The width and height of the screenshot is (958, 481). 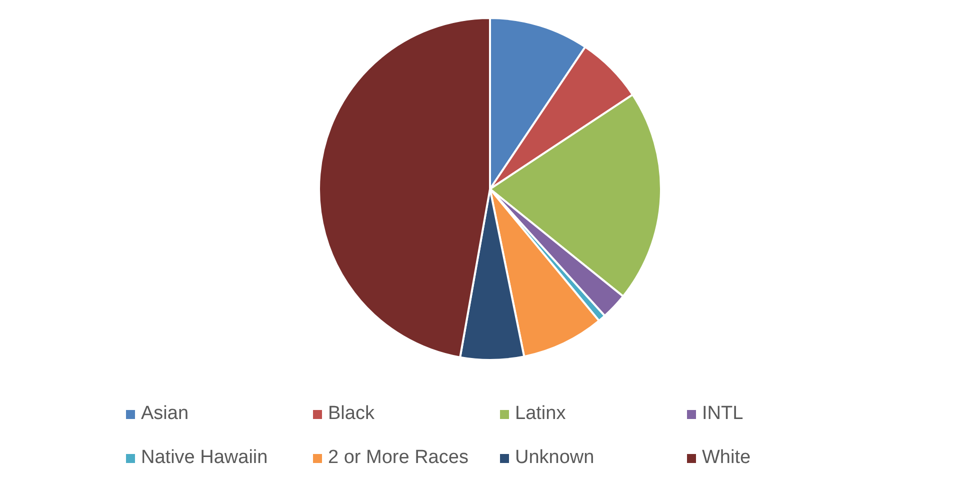 I want to click on legend-label: Native Hawaiin, so click(x=204, y=458).